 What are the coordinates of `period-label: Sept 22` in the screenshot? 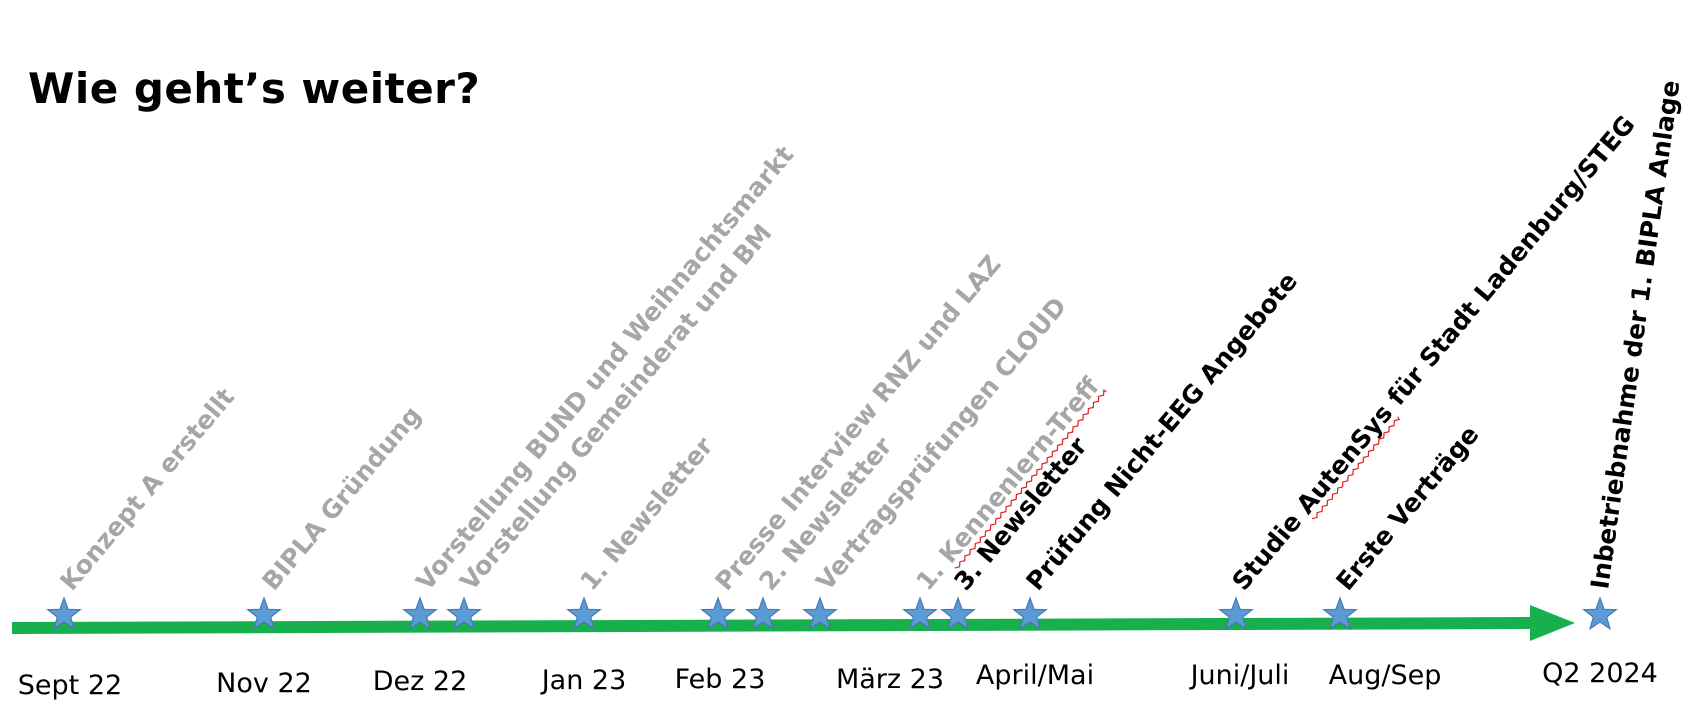 It's located at (70, 685).